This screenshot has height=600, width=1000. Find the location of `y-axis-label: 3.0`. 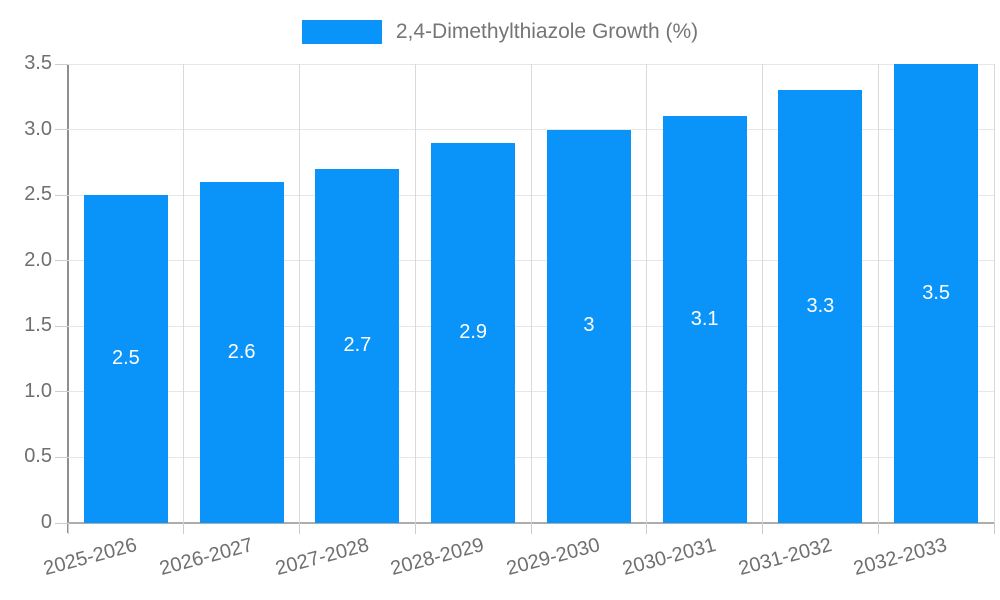

y-axis-label: 3.0 is located at coordinates (38, 128).